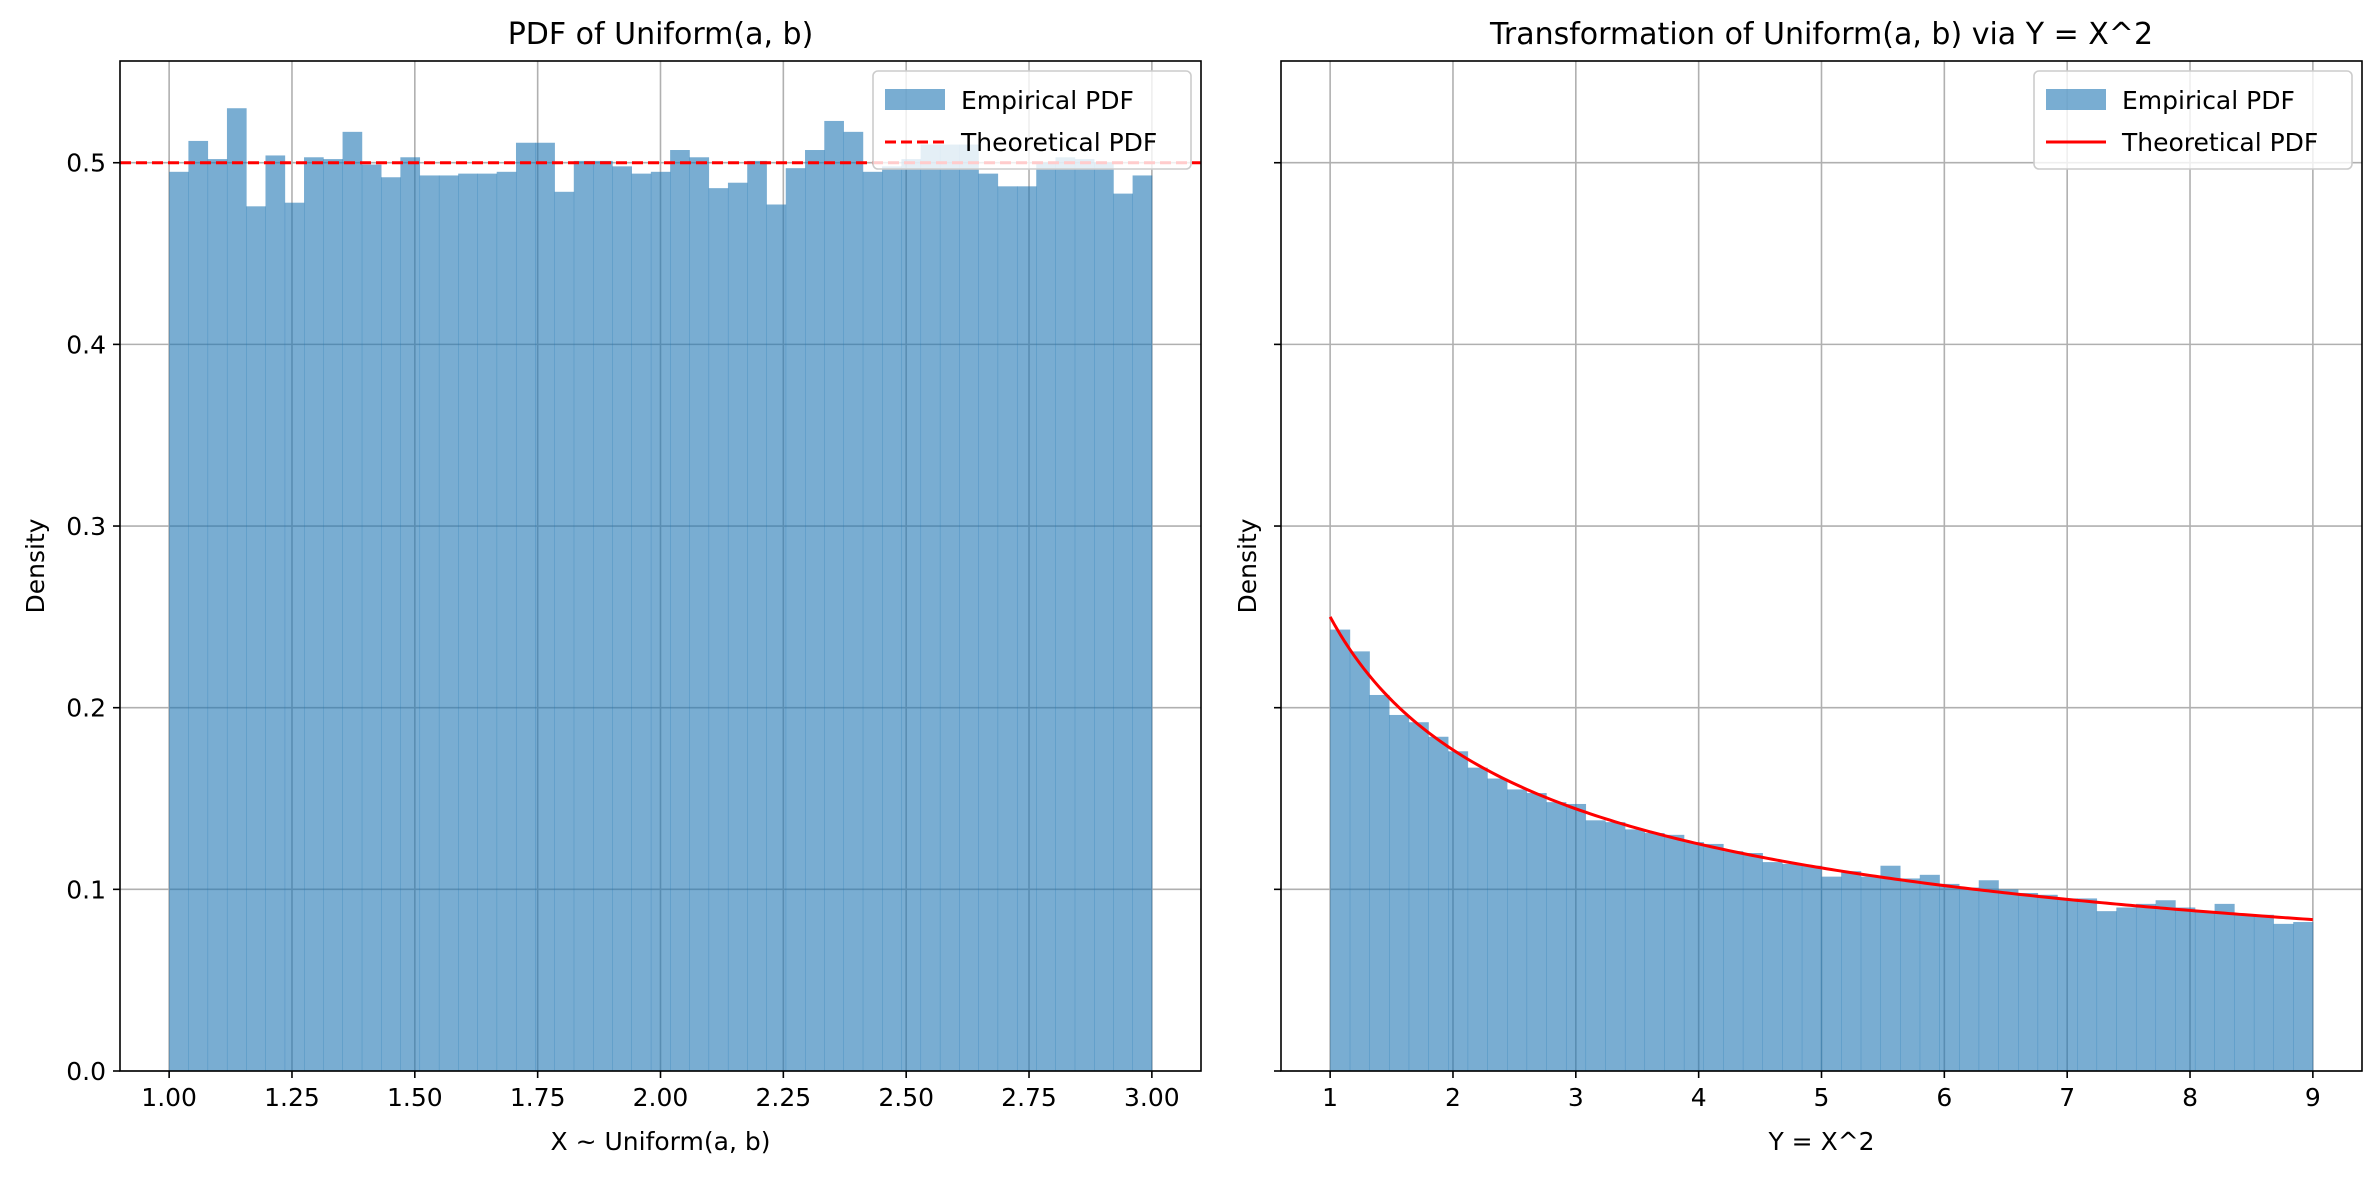  Describe the element at coordinates (86, 708) in the screenshot. I see `left-y-tick-label: 0.2` at that location.